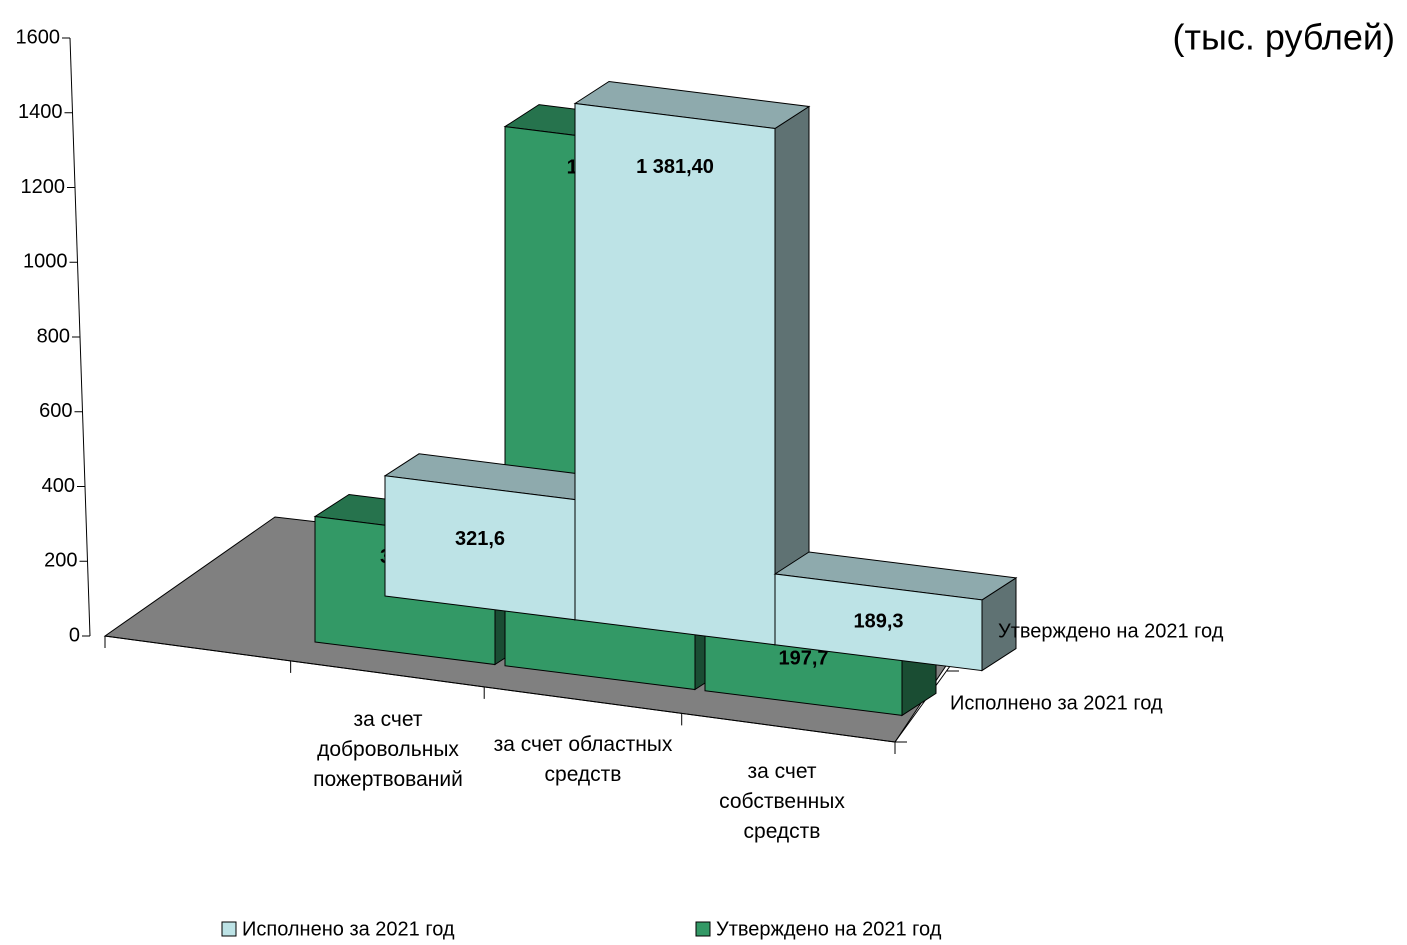 This screenshot has height=945, width=1407. What do you see at coordinates (1111, 631) in the screenshot?
I see `depth-label: Утверждено на 2021 год` at bounding box center [1111, 631].